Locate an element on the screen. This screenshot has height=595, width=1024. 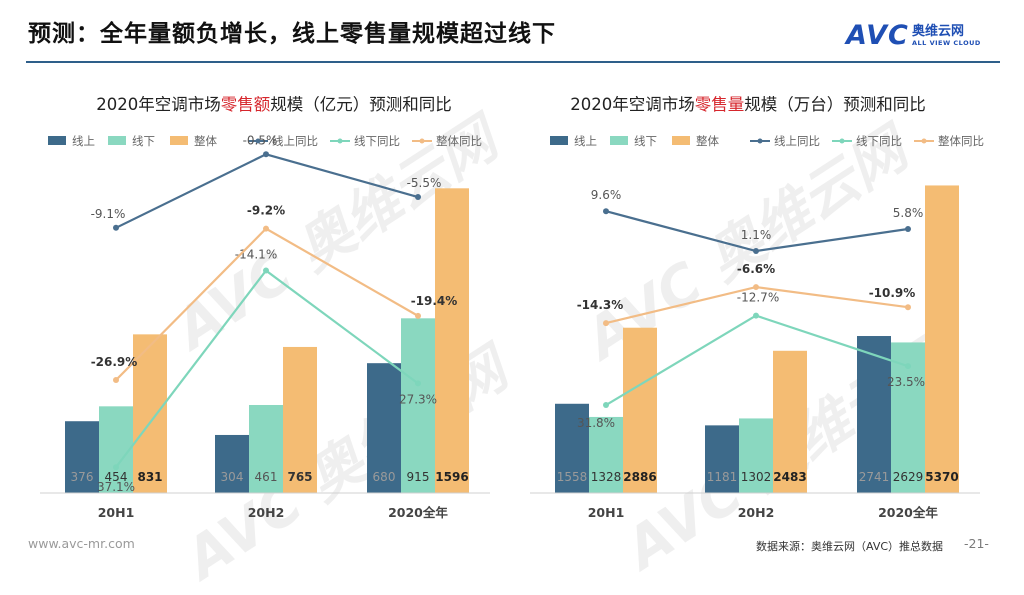
series-line-线上同比: 9.6% 1.1% 5.8% is located at coordinates (757, 221).